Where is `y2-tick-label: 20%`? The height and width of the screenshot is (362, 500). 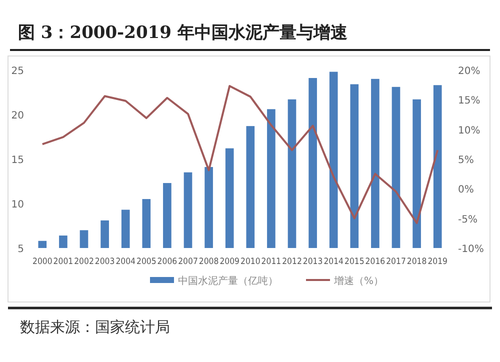 y2-tick-label: 20% is located at coordinates (469, 71).